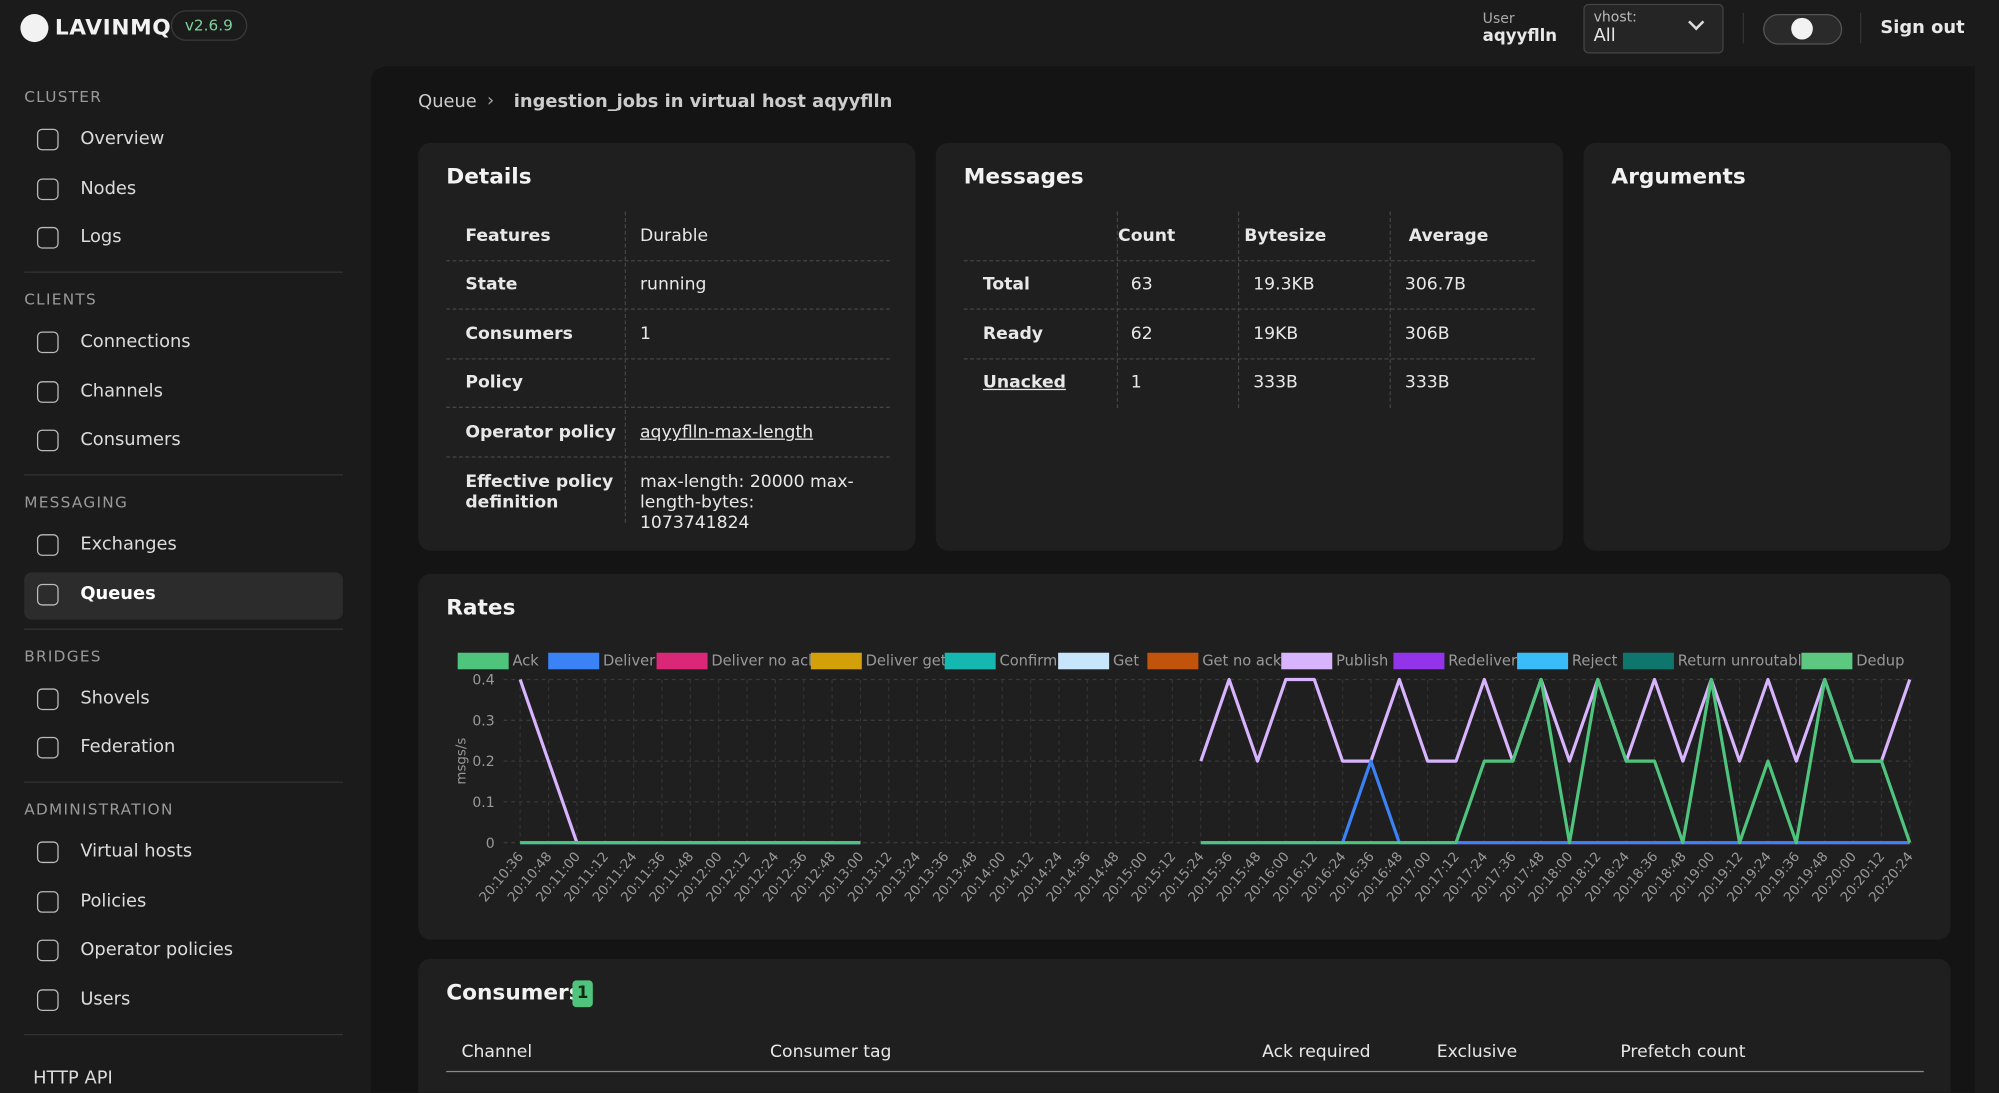 This screenshot has height=1093, width=1999. I want to click on cell: 333B, so click(1427, 383).